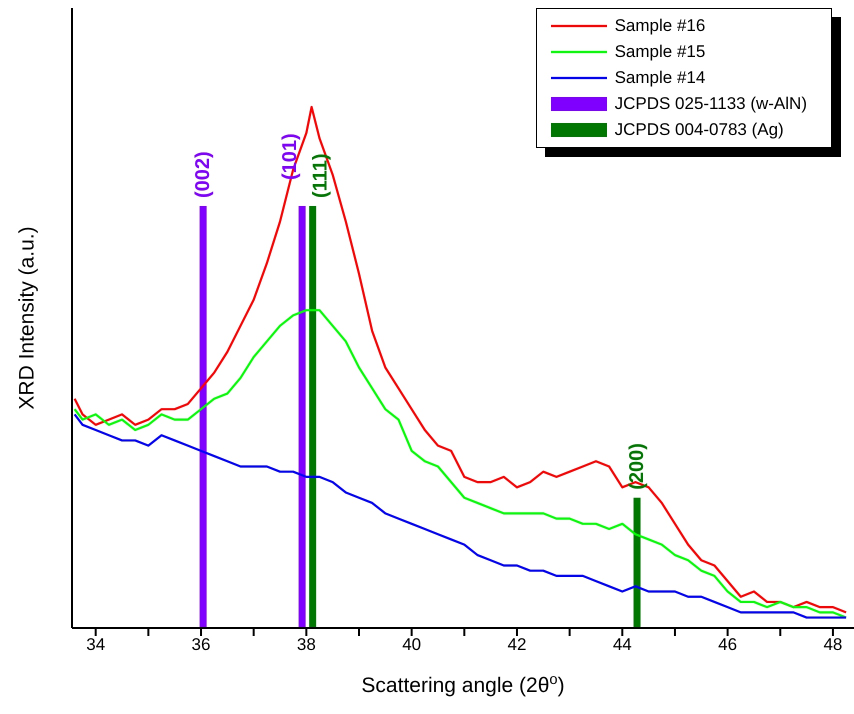 Image resolution: width=854 pixels, height=714 pixels. What do you see at coordinates (203, 174) in the screenshot?
I see `annotation: (002)` at bounding box center [203, 174].